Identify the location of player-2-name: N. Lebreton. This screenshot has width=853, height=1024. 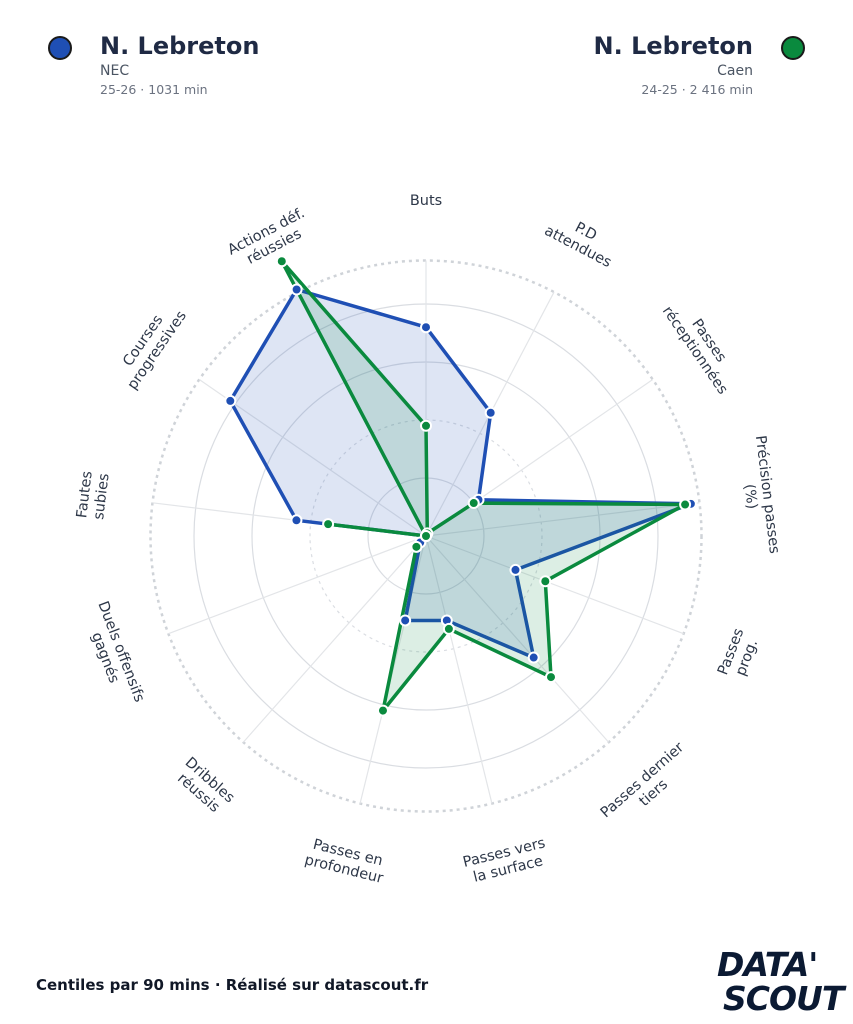
(673, 46).